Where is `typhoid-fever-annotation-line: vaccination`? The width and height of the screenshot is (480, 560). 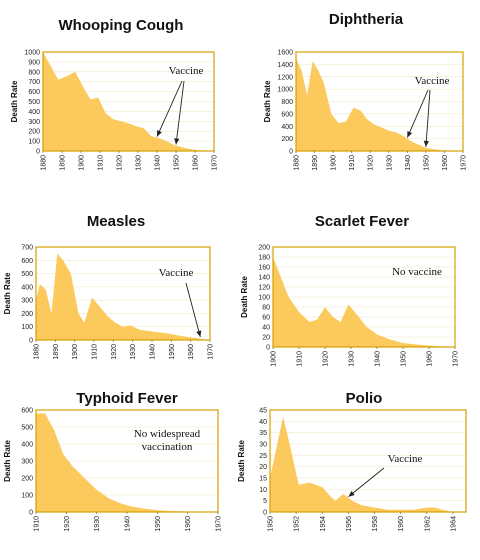 typhoid-fever-annotation-line: vaccination is located at coordinates (167, 447).